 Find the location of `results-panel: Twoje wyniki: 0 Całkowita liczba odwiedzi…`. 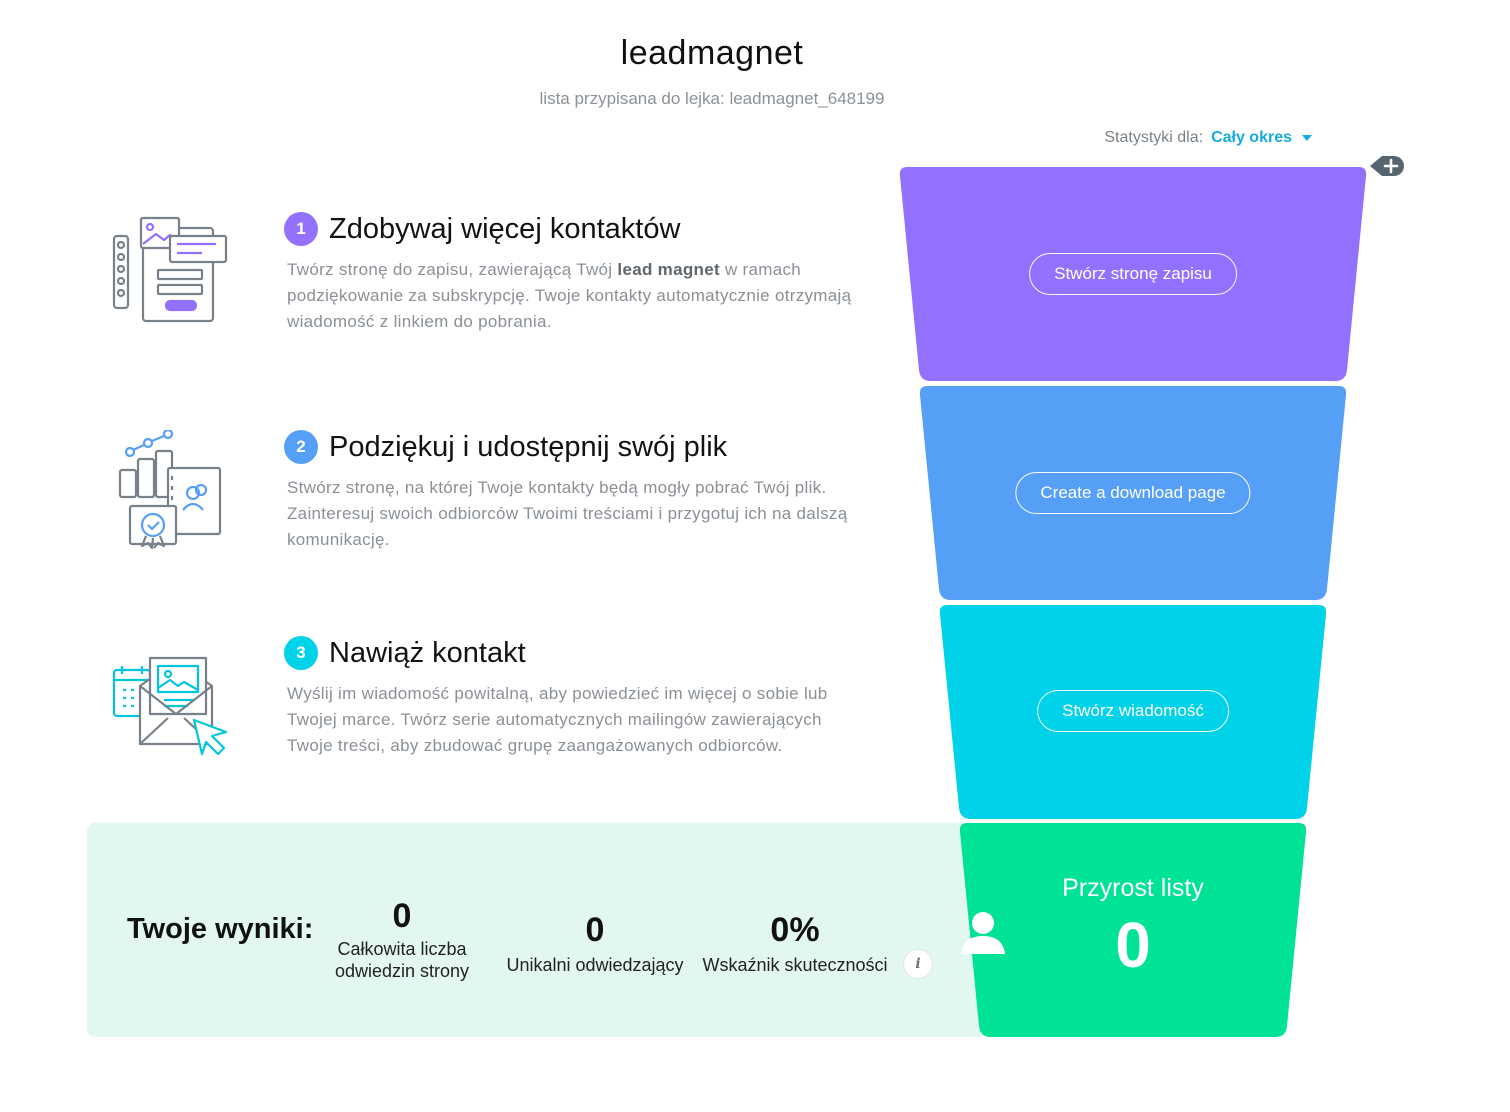

results-panel: Twoje wyniki: 0 Całkowita liczba odwiedzi… is located at coordinates (537, 930).